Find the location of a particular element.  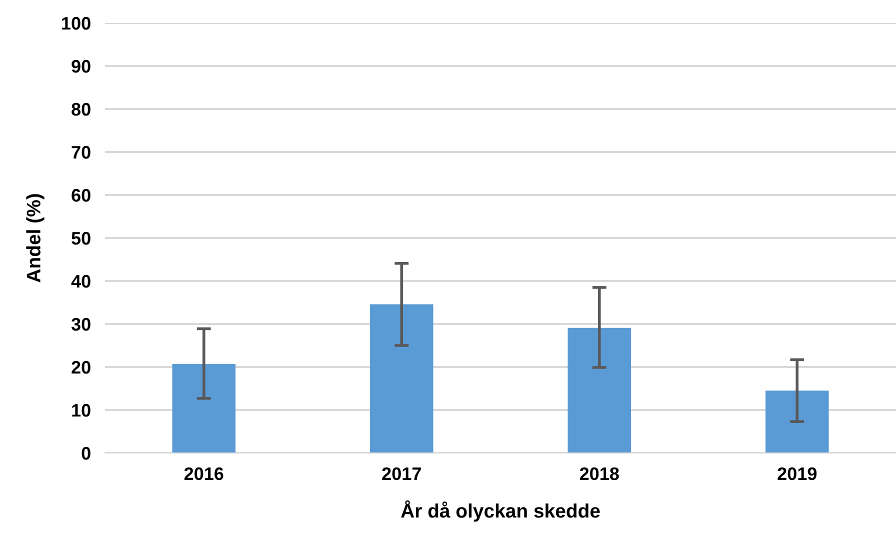

y-tick-label: 60 is located at coordinates (81, 195).